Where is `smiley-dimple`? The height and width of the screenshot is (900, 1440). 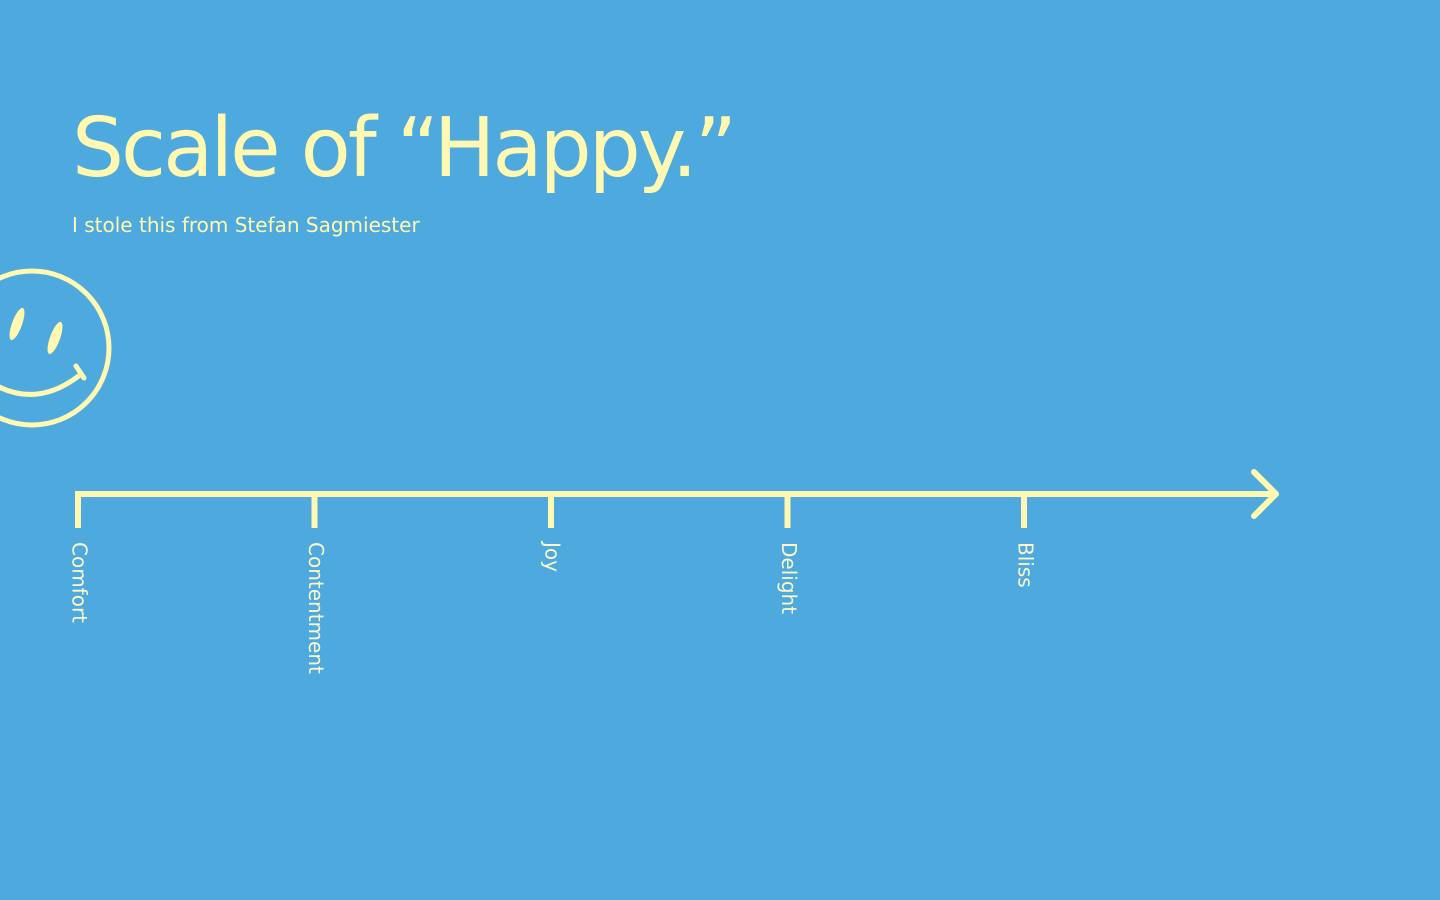
smiley-dimple is located at coordinates (80, 372).